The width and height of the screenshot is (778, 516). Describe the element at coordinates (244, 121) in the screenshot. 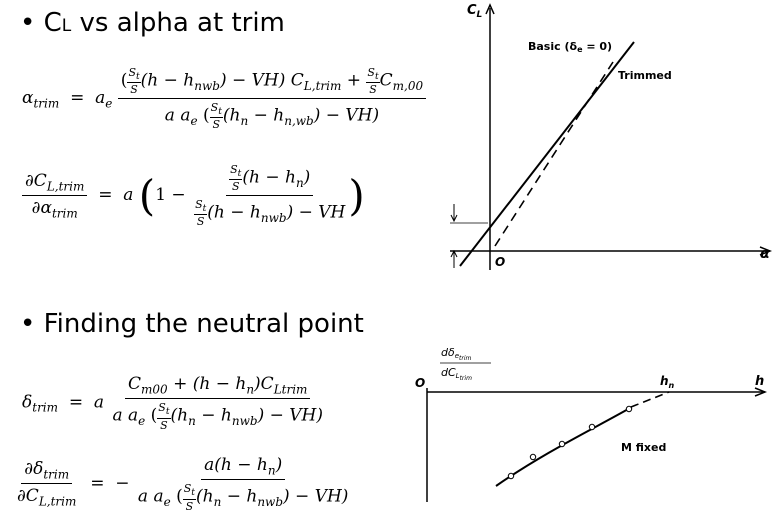

I see `eq1-den-sub: n` at that location.